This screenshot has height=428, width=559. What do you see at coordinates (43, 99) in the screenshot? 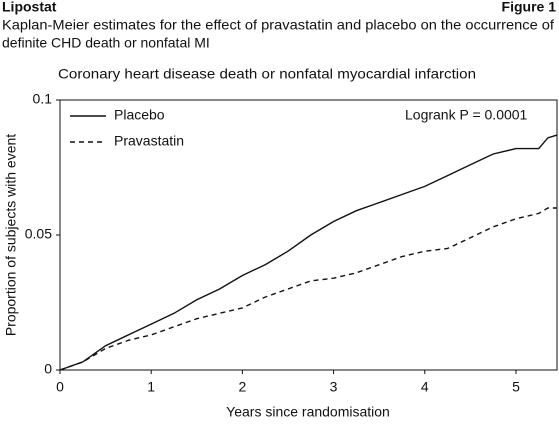
I see `y-tick-label: 0.1` at bounding box center [43, 99].